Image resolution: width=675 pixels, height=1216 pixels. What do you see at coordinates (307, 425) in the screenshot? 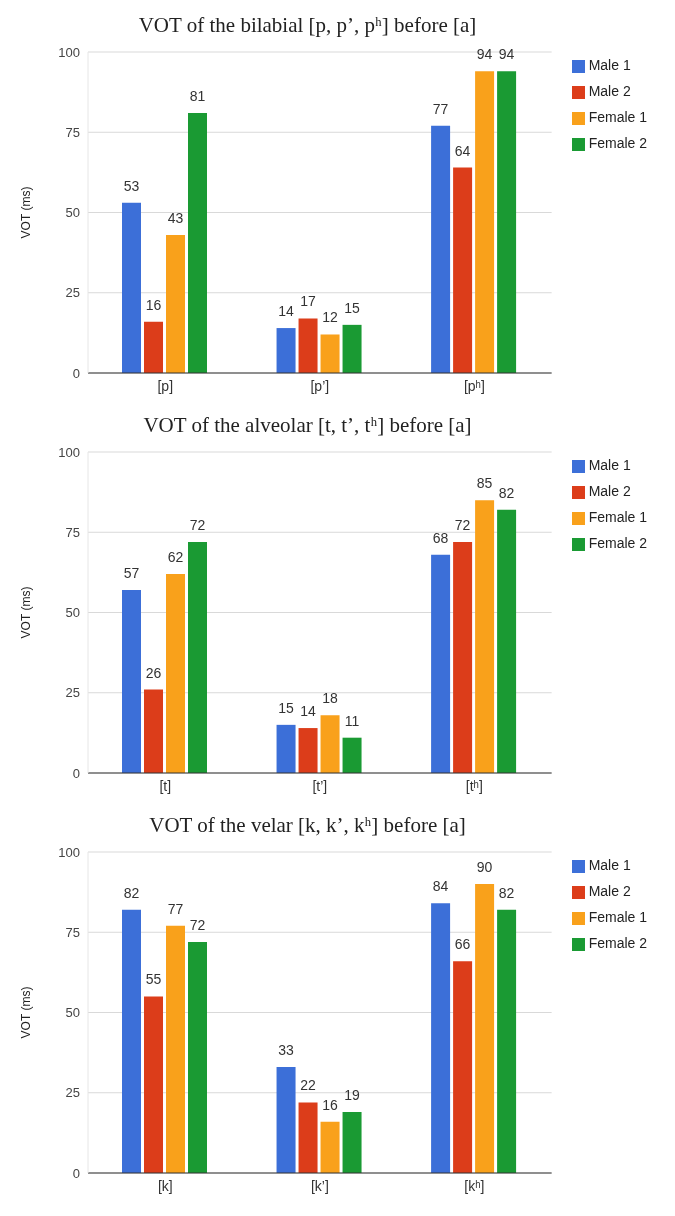
I see `chart-title: VOT of the alveolar [t, t’, tʰ] before [a]` at bounding box center [307, 425].